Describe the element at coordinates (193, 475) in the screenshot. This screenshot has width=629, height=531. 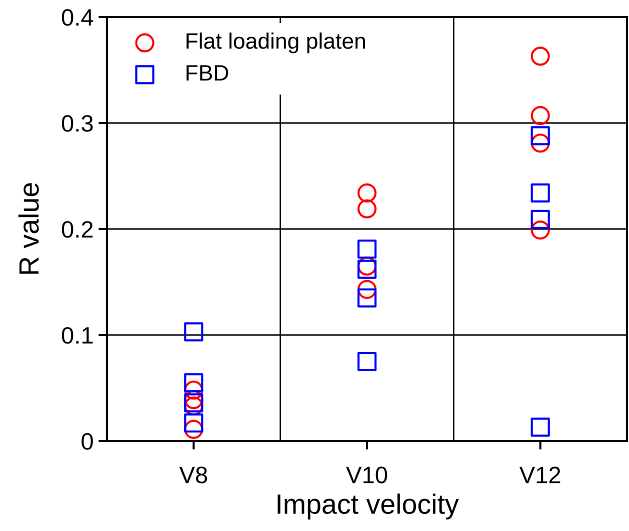
I see `x-tick-label: V8` at that location.